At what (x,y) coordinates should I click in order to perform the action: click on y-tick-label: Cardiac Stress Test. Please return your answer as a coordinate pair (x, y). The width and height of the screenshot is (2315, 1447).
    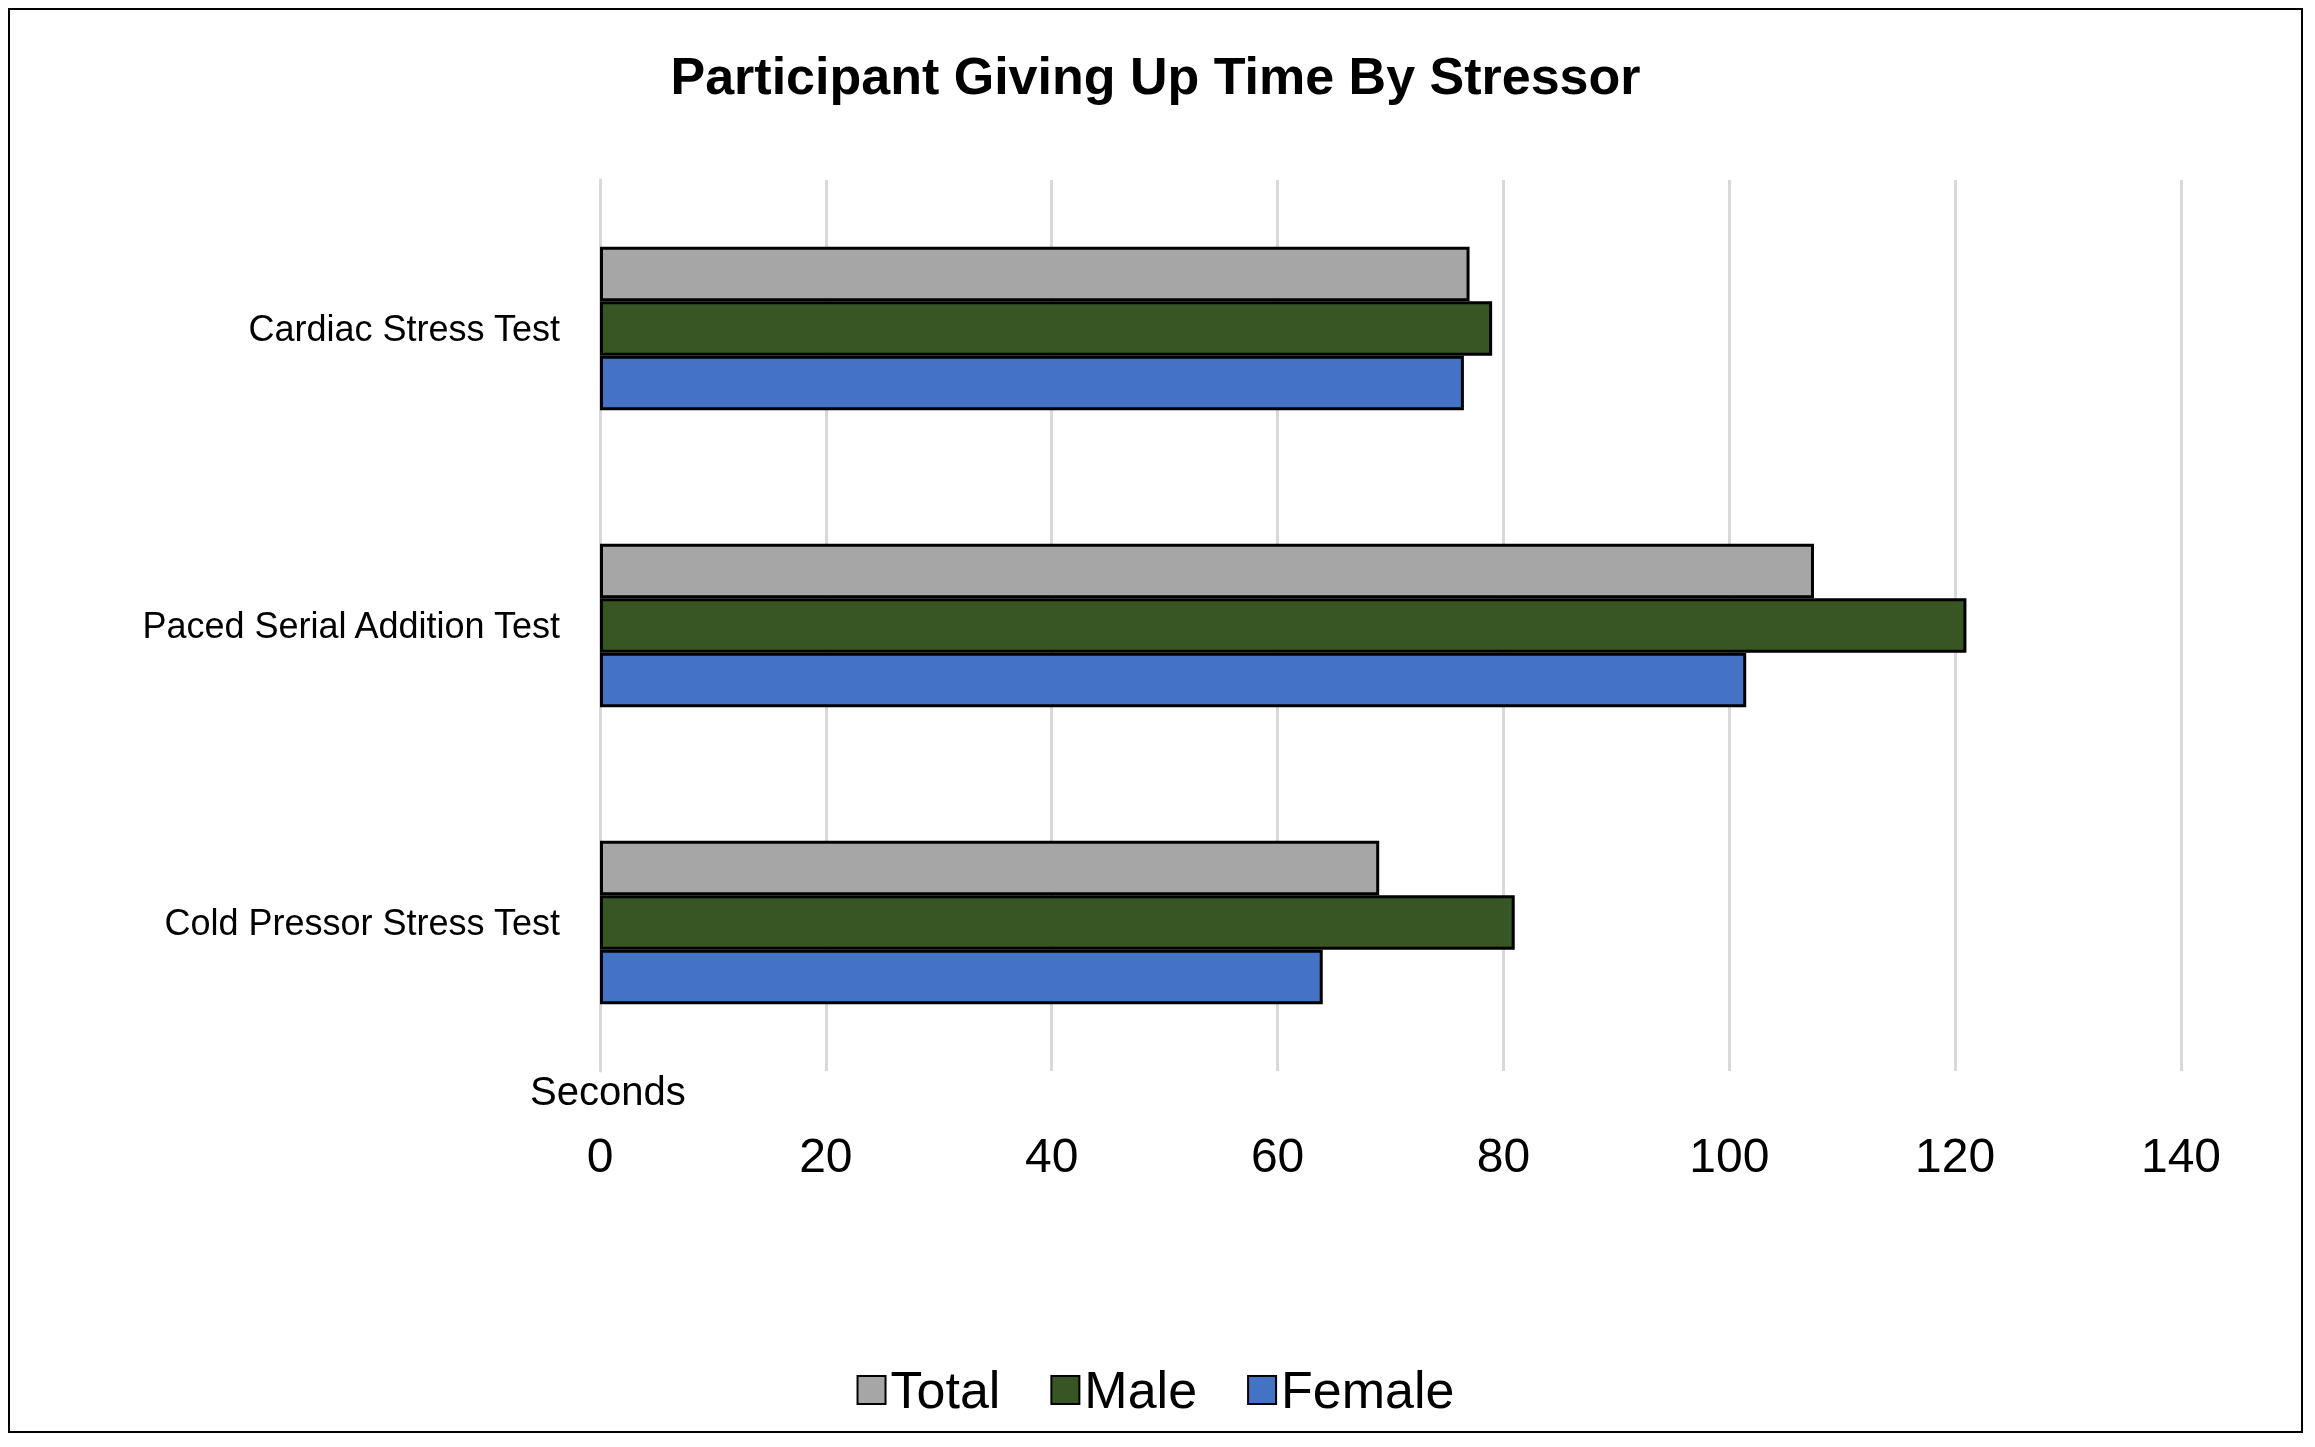
    Looking at the image, I should click on (404, 328).